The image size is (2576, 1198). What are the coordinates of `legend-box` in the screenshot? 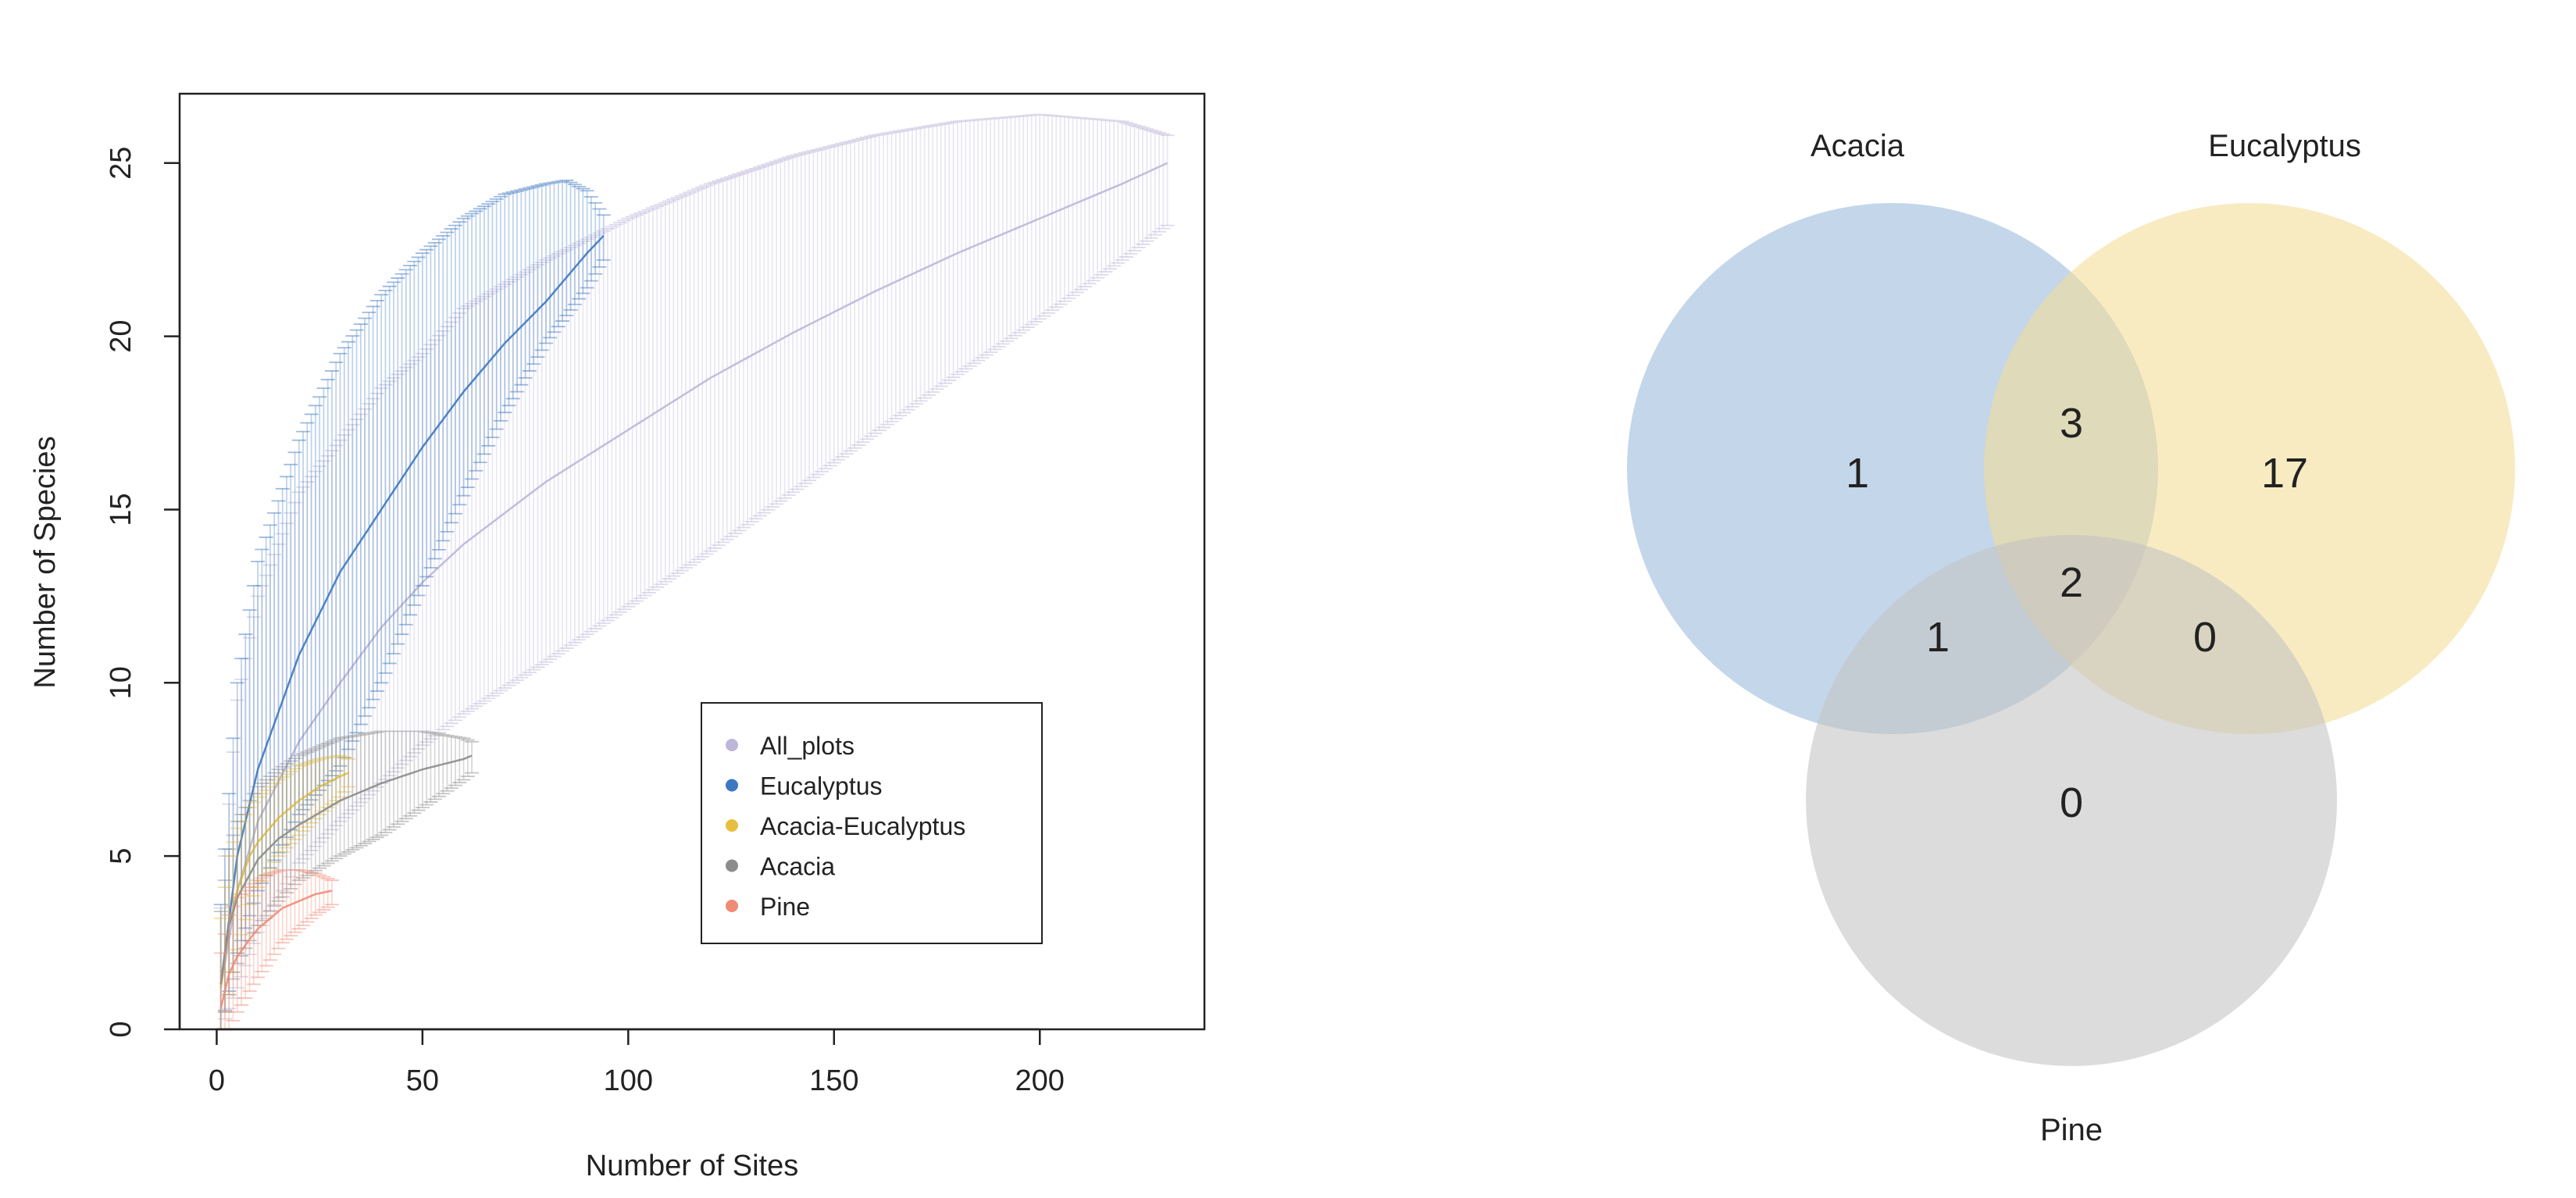 It's located at (872, 823).